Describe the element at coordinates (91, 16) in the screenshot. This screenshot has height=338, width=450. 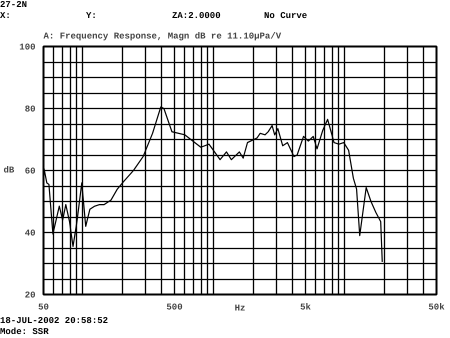
I see `text: Y:` at that location.